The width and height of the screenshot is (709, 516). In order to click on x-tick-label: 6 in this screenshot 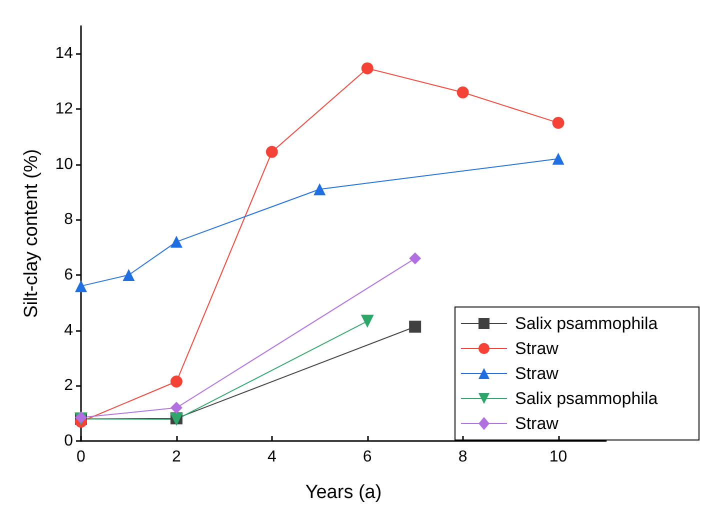, I will do `click(367, 457)`.